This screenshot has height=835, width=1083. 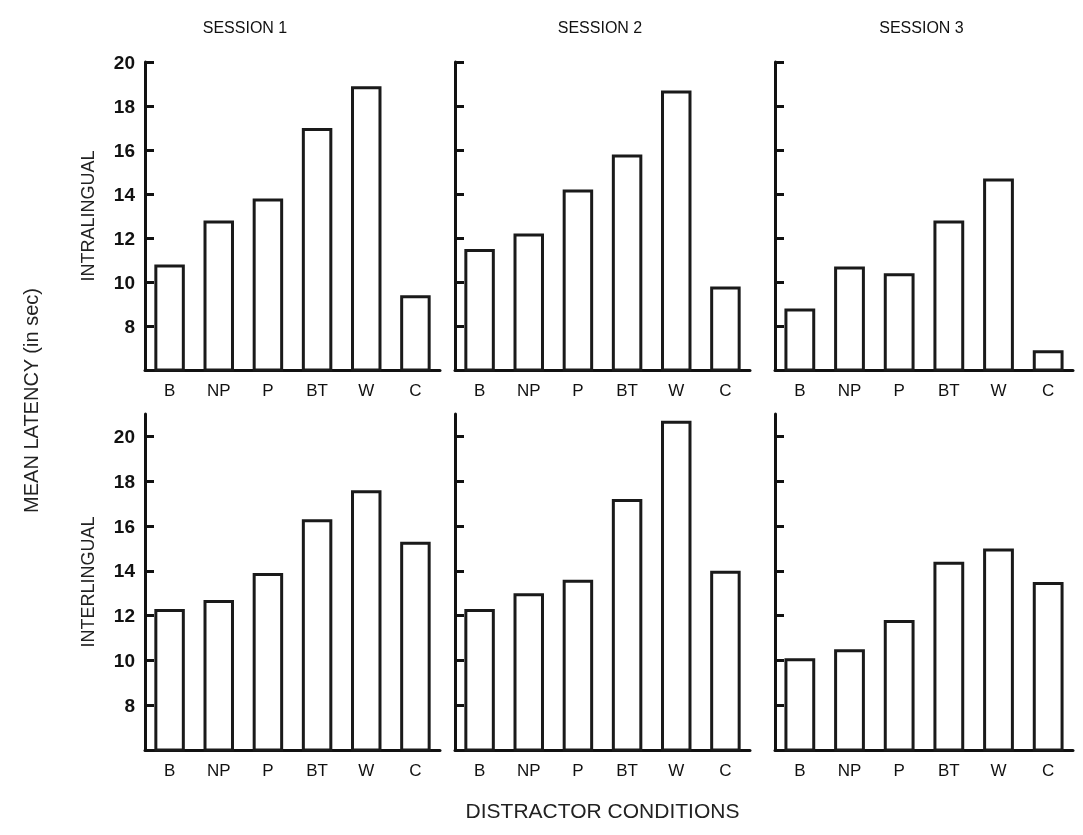 What do you see at coordinates (245, 27) in the screenshot?
I see `chart-title: SESSION 1` at bounding box center [245, 27].